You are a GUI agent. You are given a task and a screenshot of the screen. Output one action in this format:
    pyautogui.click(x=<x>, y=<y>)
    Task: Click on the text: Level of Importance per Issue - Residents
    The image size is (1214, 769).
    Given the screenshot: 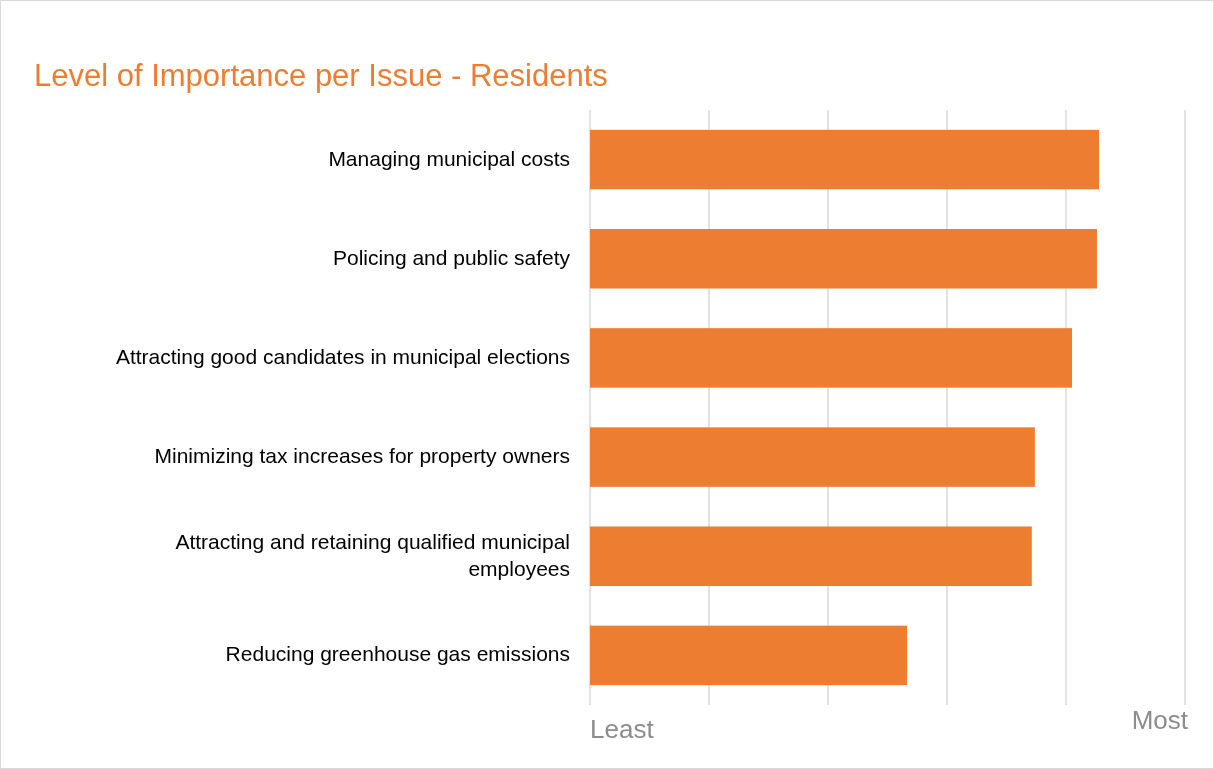 What is the action you would take?
    pyautogui.click(x=321, y=75)
    